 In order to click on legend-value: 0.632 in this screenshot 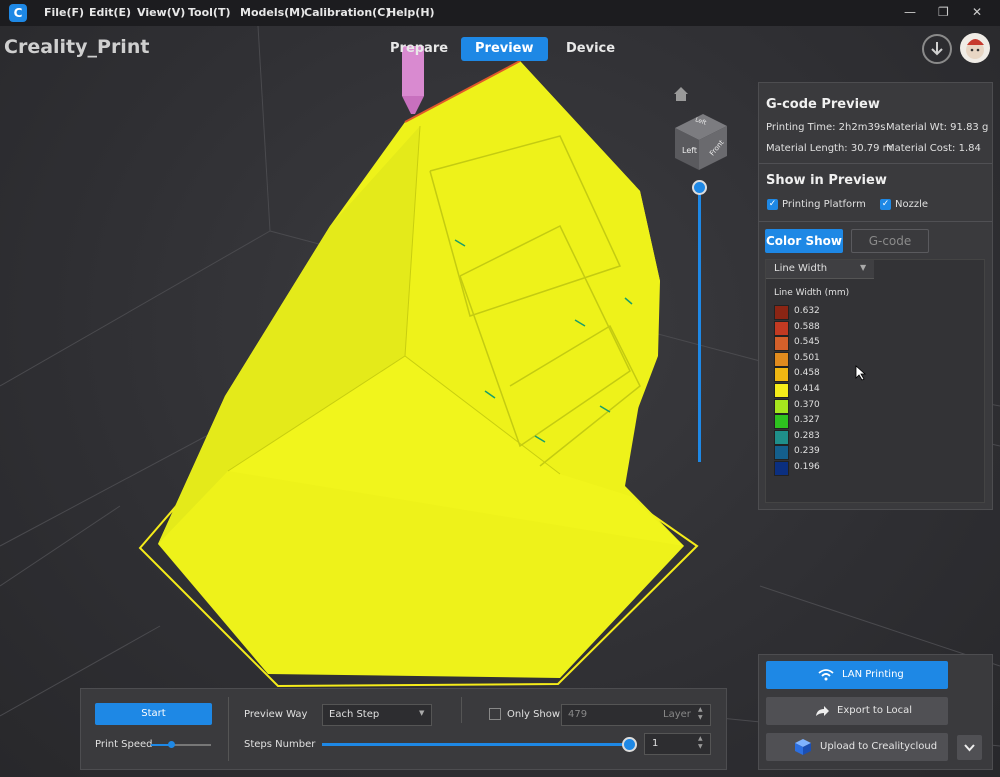, I will do `click(807, 311)`.